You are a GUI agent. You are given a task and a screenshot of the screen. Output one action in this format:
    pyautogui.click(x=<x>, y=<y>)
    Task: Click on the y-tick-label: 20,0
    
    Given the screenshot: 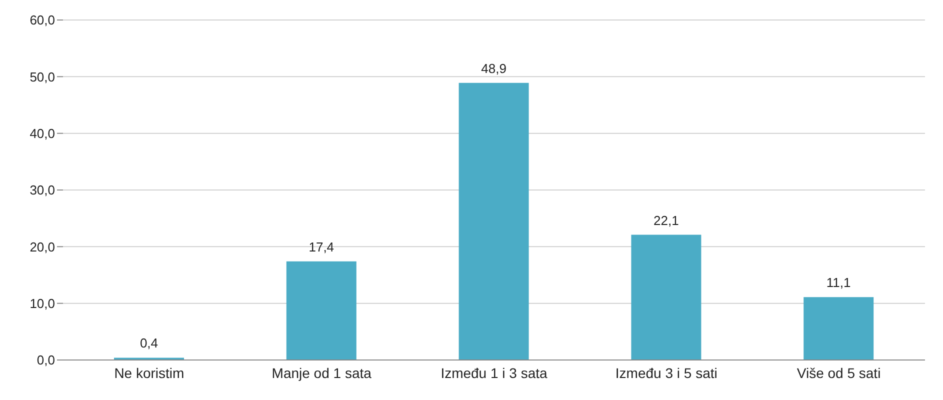 What is the action you would take?
    pyautogui.click(x=42, y=246)
    